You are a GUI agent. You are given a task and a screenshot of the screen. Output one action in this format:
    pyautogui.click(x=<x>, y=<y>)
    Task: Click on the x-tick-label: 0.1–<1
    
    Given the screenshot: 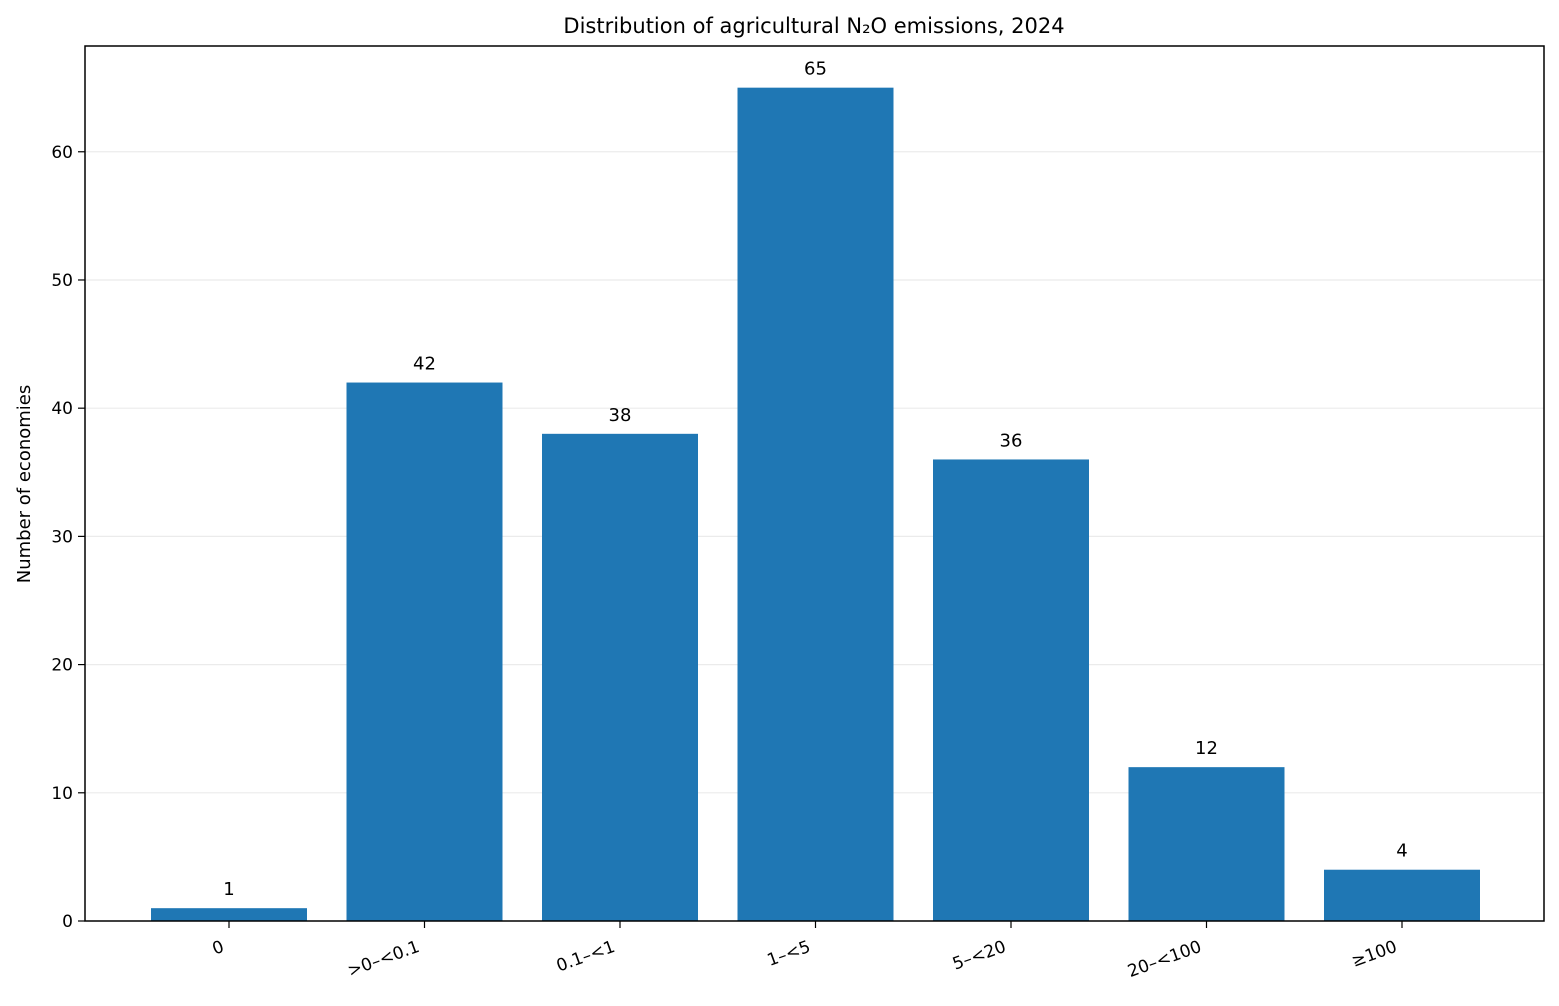 What is the action you would take?
    pyautogui.click(x=586, y=957)
    